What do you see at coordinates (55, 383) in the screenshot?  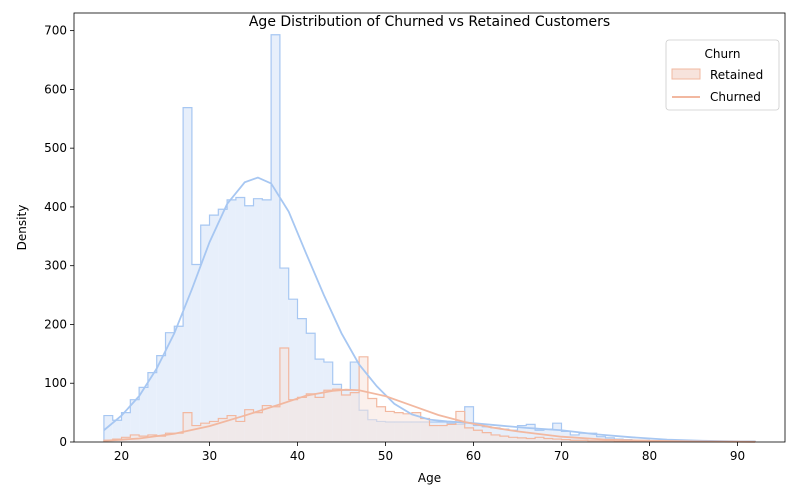 I see `y-tick-label: 100` at bounding box center [55, 383].